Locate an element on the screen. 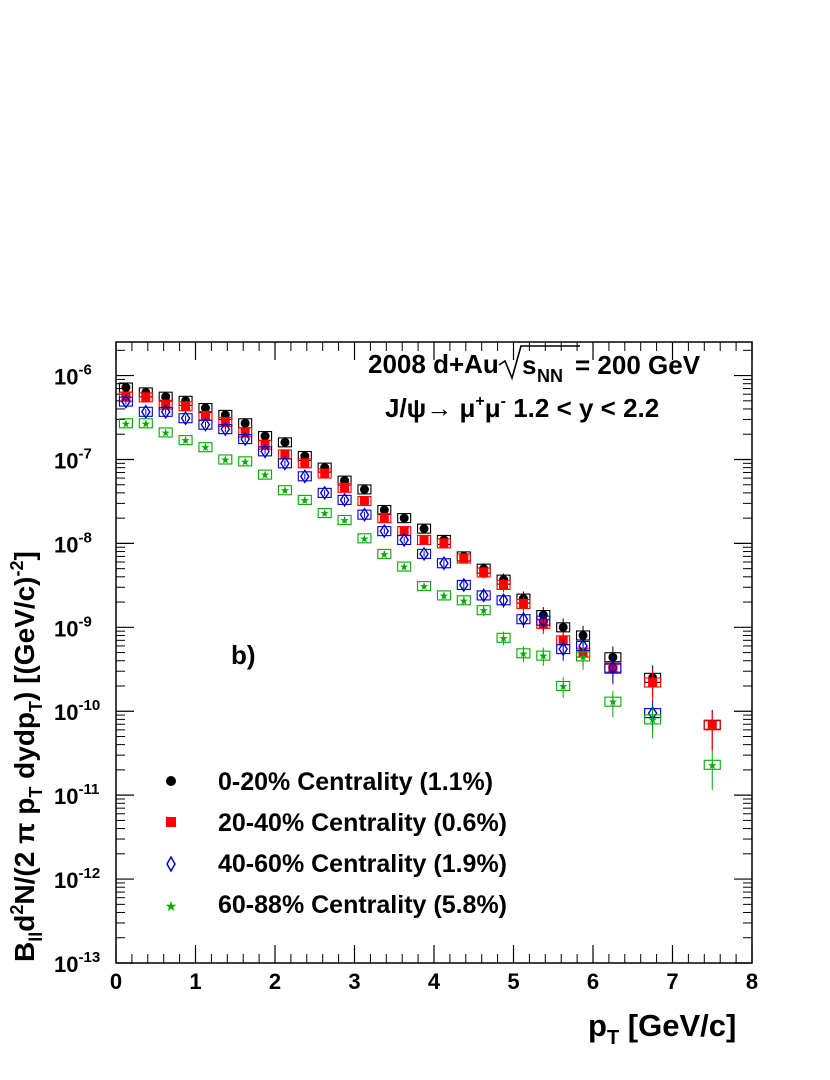  y-tick-label: 10-12 is located at coordinates (77, 879).